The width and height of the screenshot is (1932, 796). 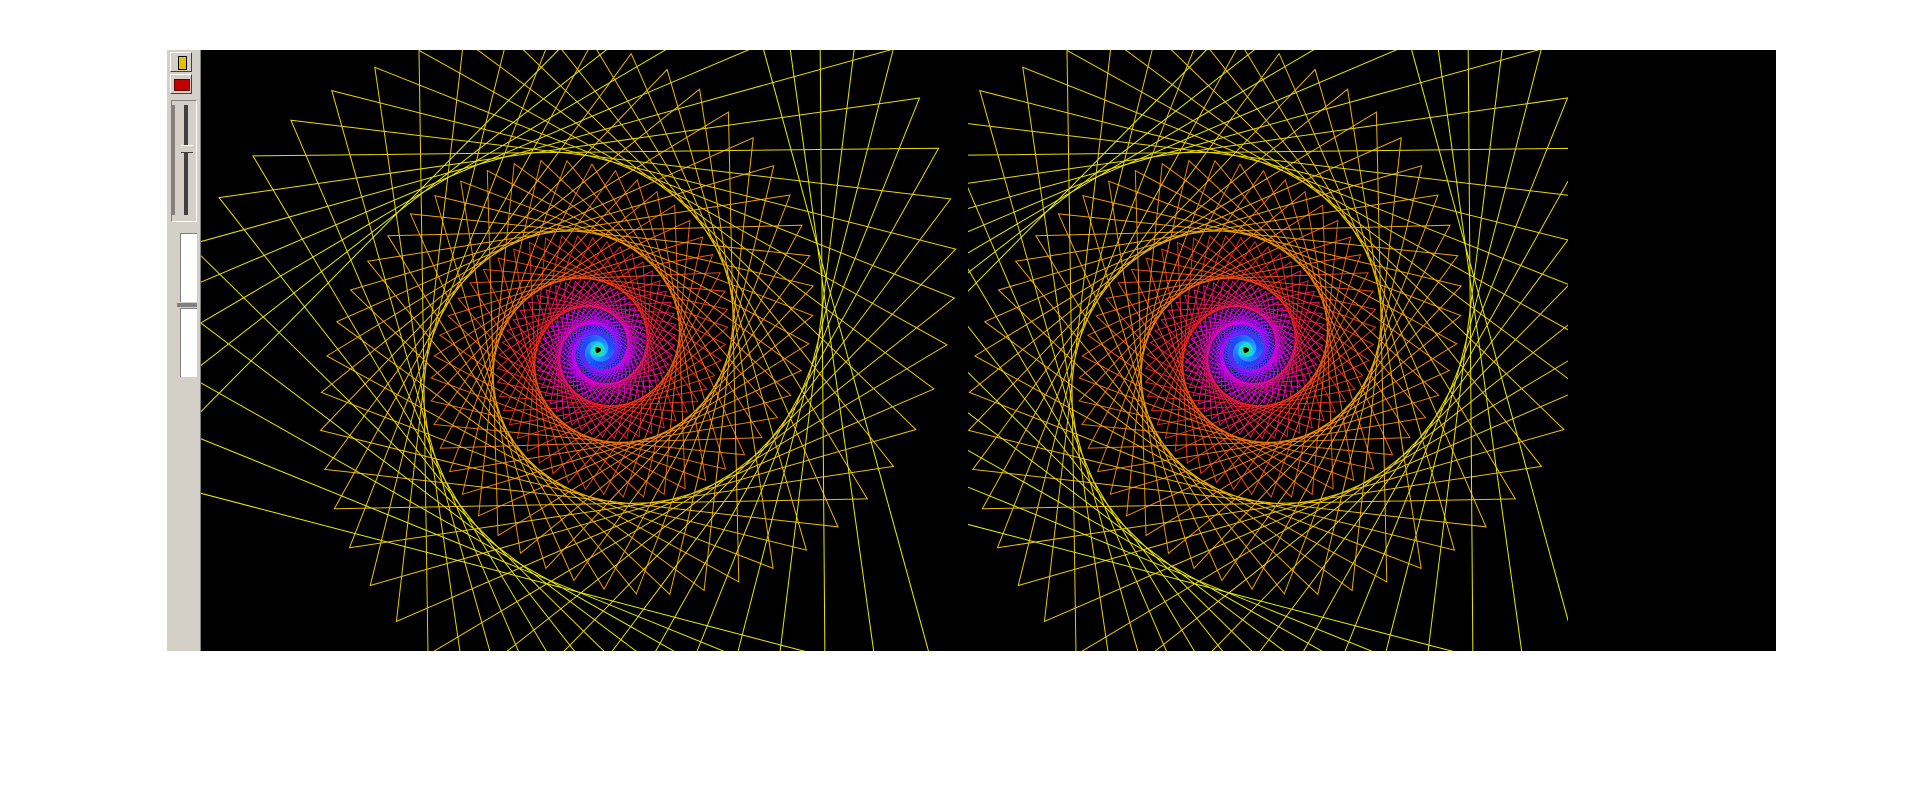 I want to click on lower-pane, so click(x=188, y=342).